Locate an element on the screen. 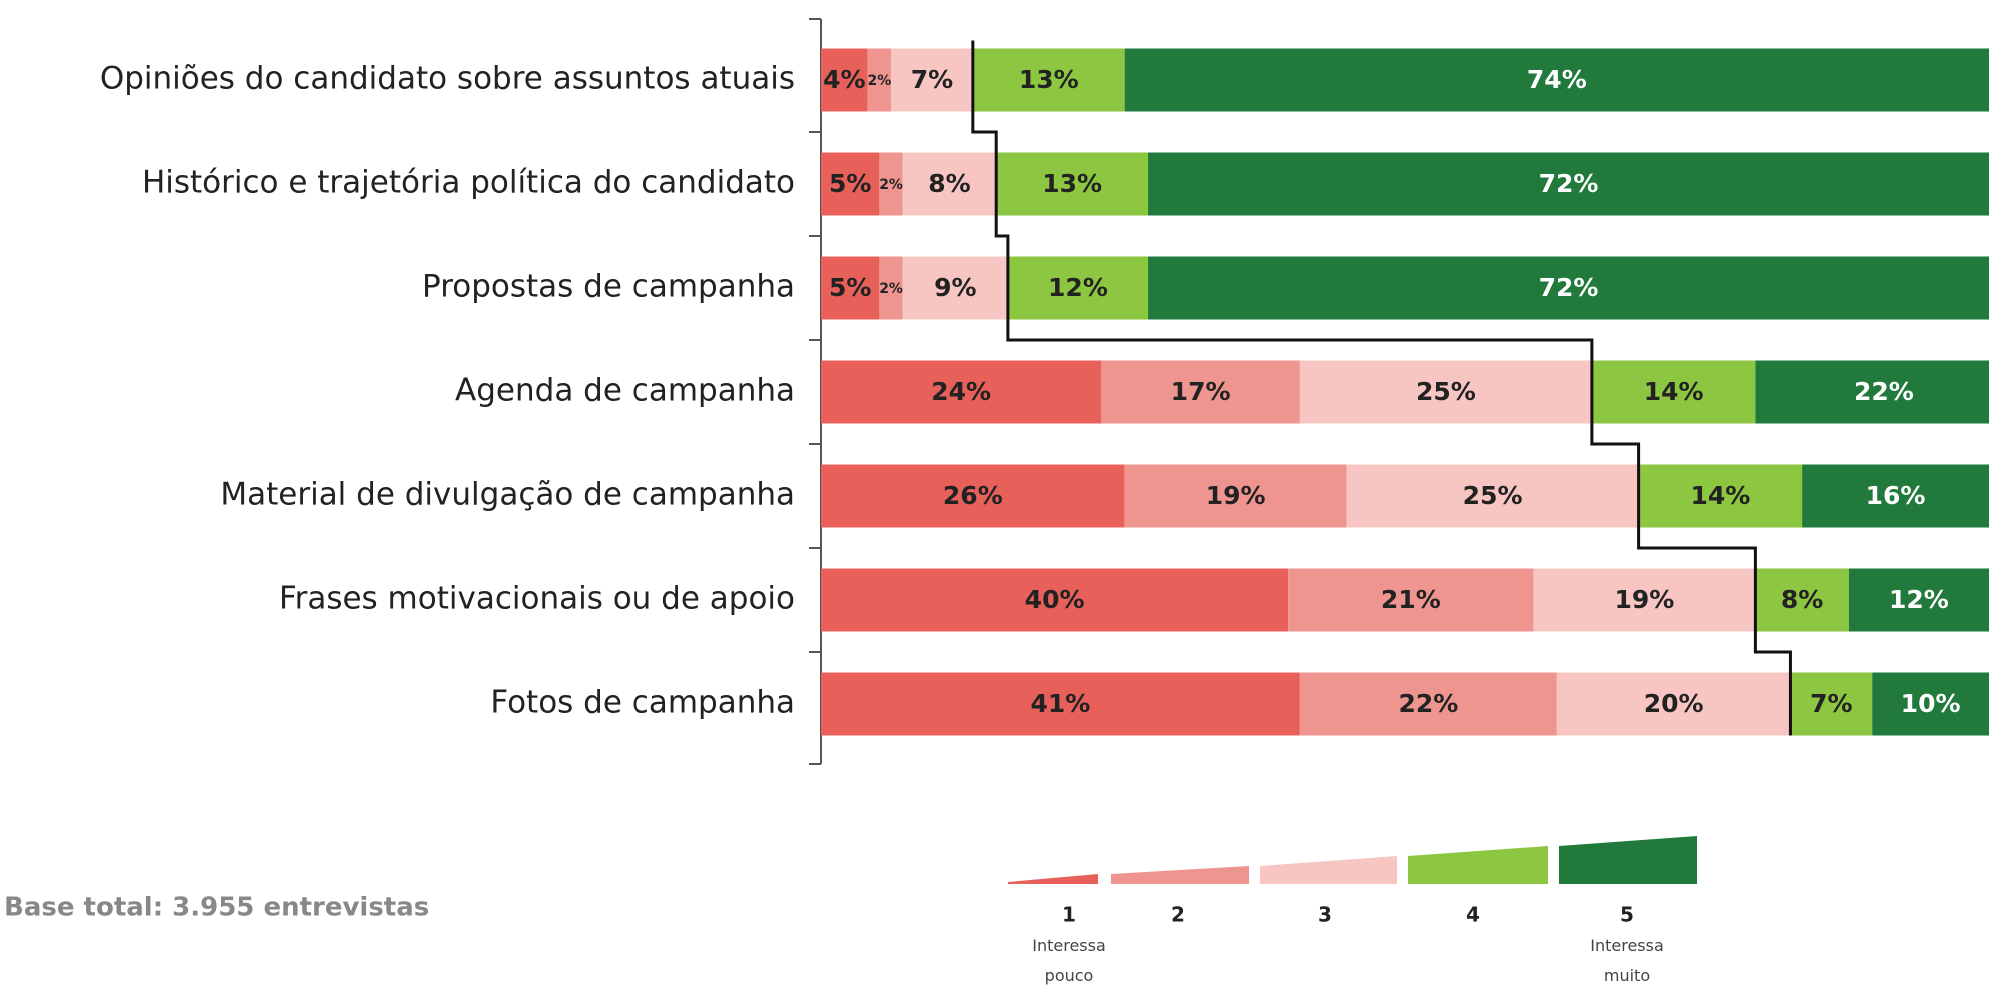 This screenshot has height=992, width=1989. value-label: 26% is located at coordinates (973, 495).